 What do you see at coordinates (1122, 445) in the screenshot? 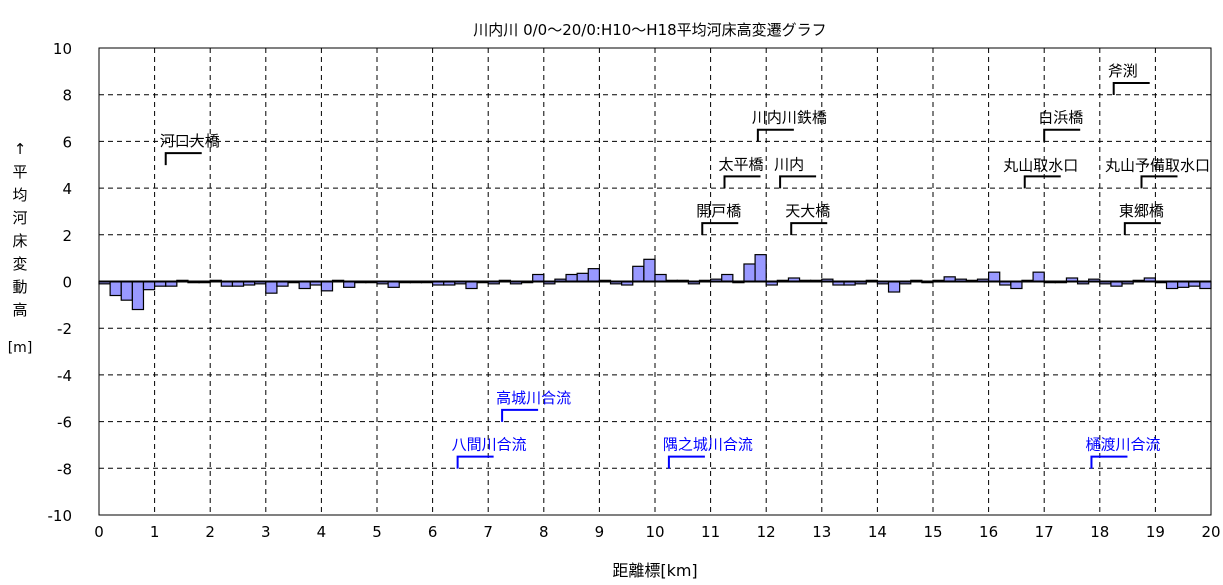
I see `annotation-label: 樋渡川合流` at bounding box center [1122, 445].